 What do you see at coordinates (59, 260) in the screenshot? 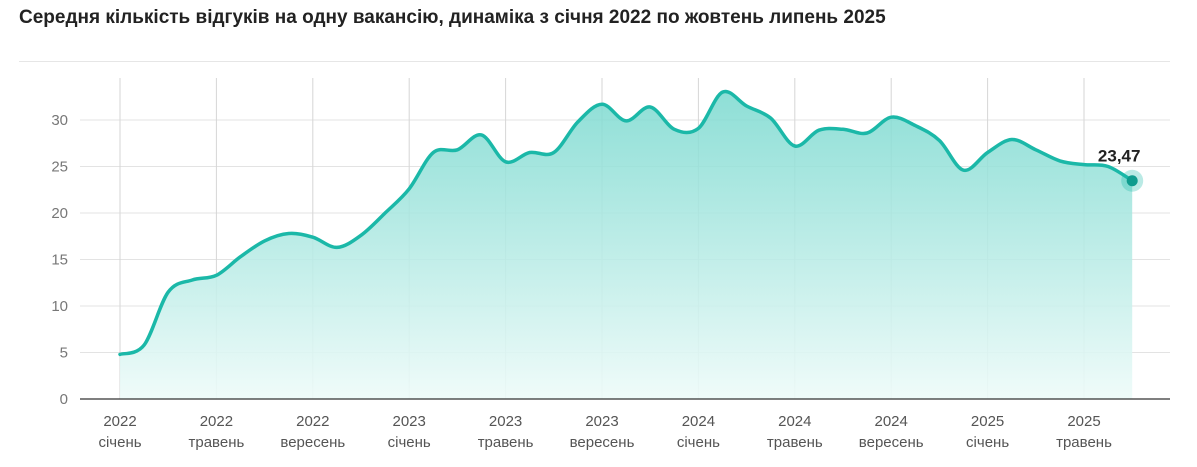
I see `y-tick-label: 15` at bounding box center [59, 260].